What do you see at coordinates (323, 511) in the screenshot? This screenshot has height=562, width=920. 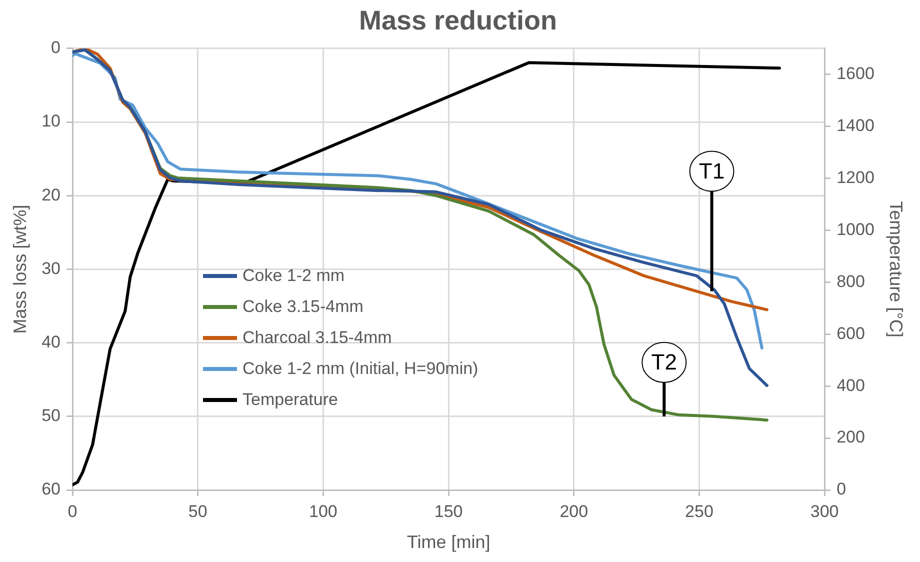 I see `x-tick-label: 100` at bounding box center [323, 511].